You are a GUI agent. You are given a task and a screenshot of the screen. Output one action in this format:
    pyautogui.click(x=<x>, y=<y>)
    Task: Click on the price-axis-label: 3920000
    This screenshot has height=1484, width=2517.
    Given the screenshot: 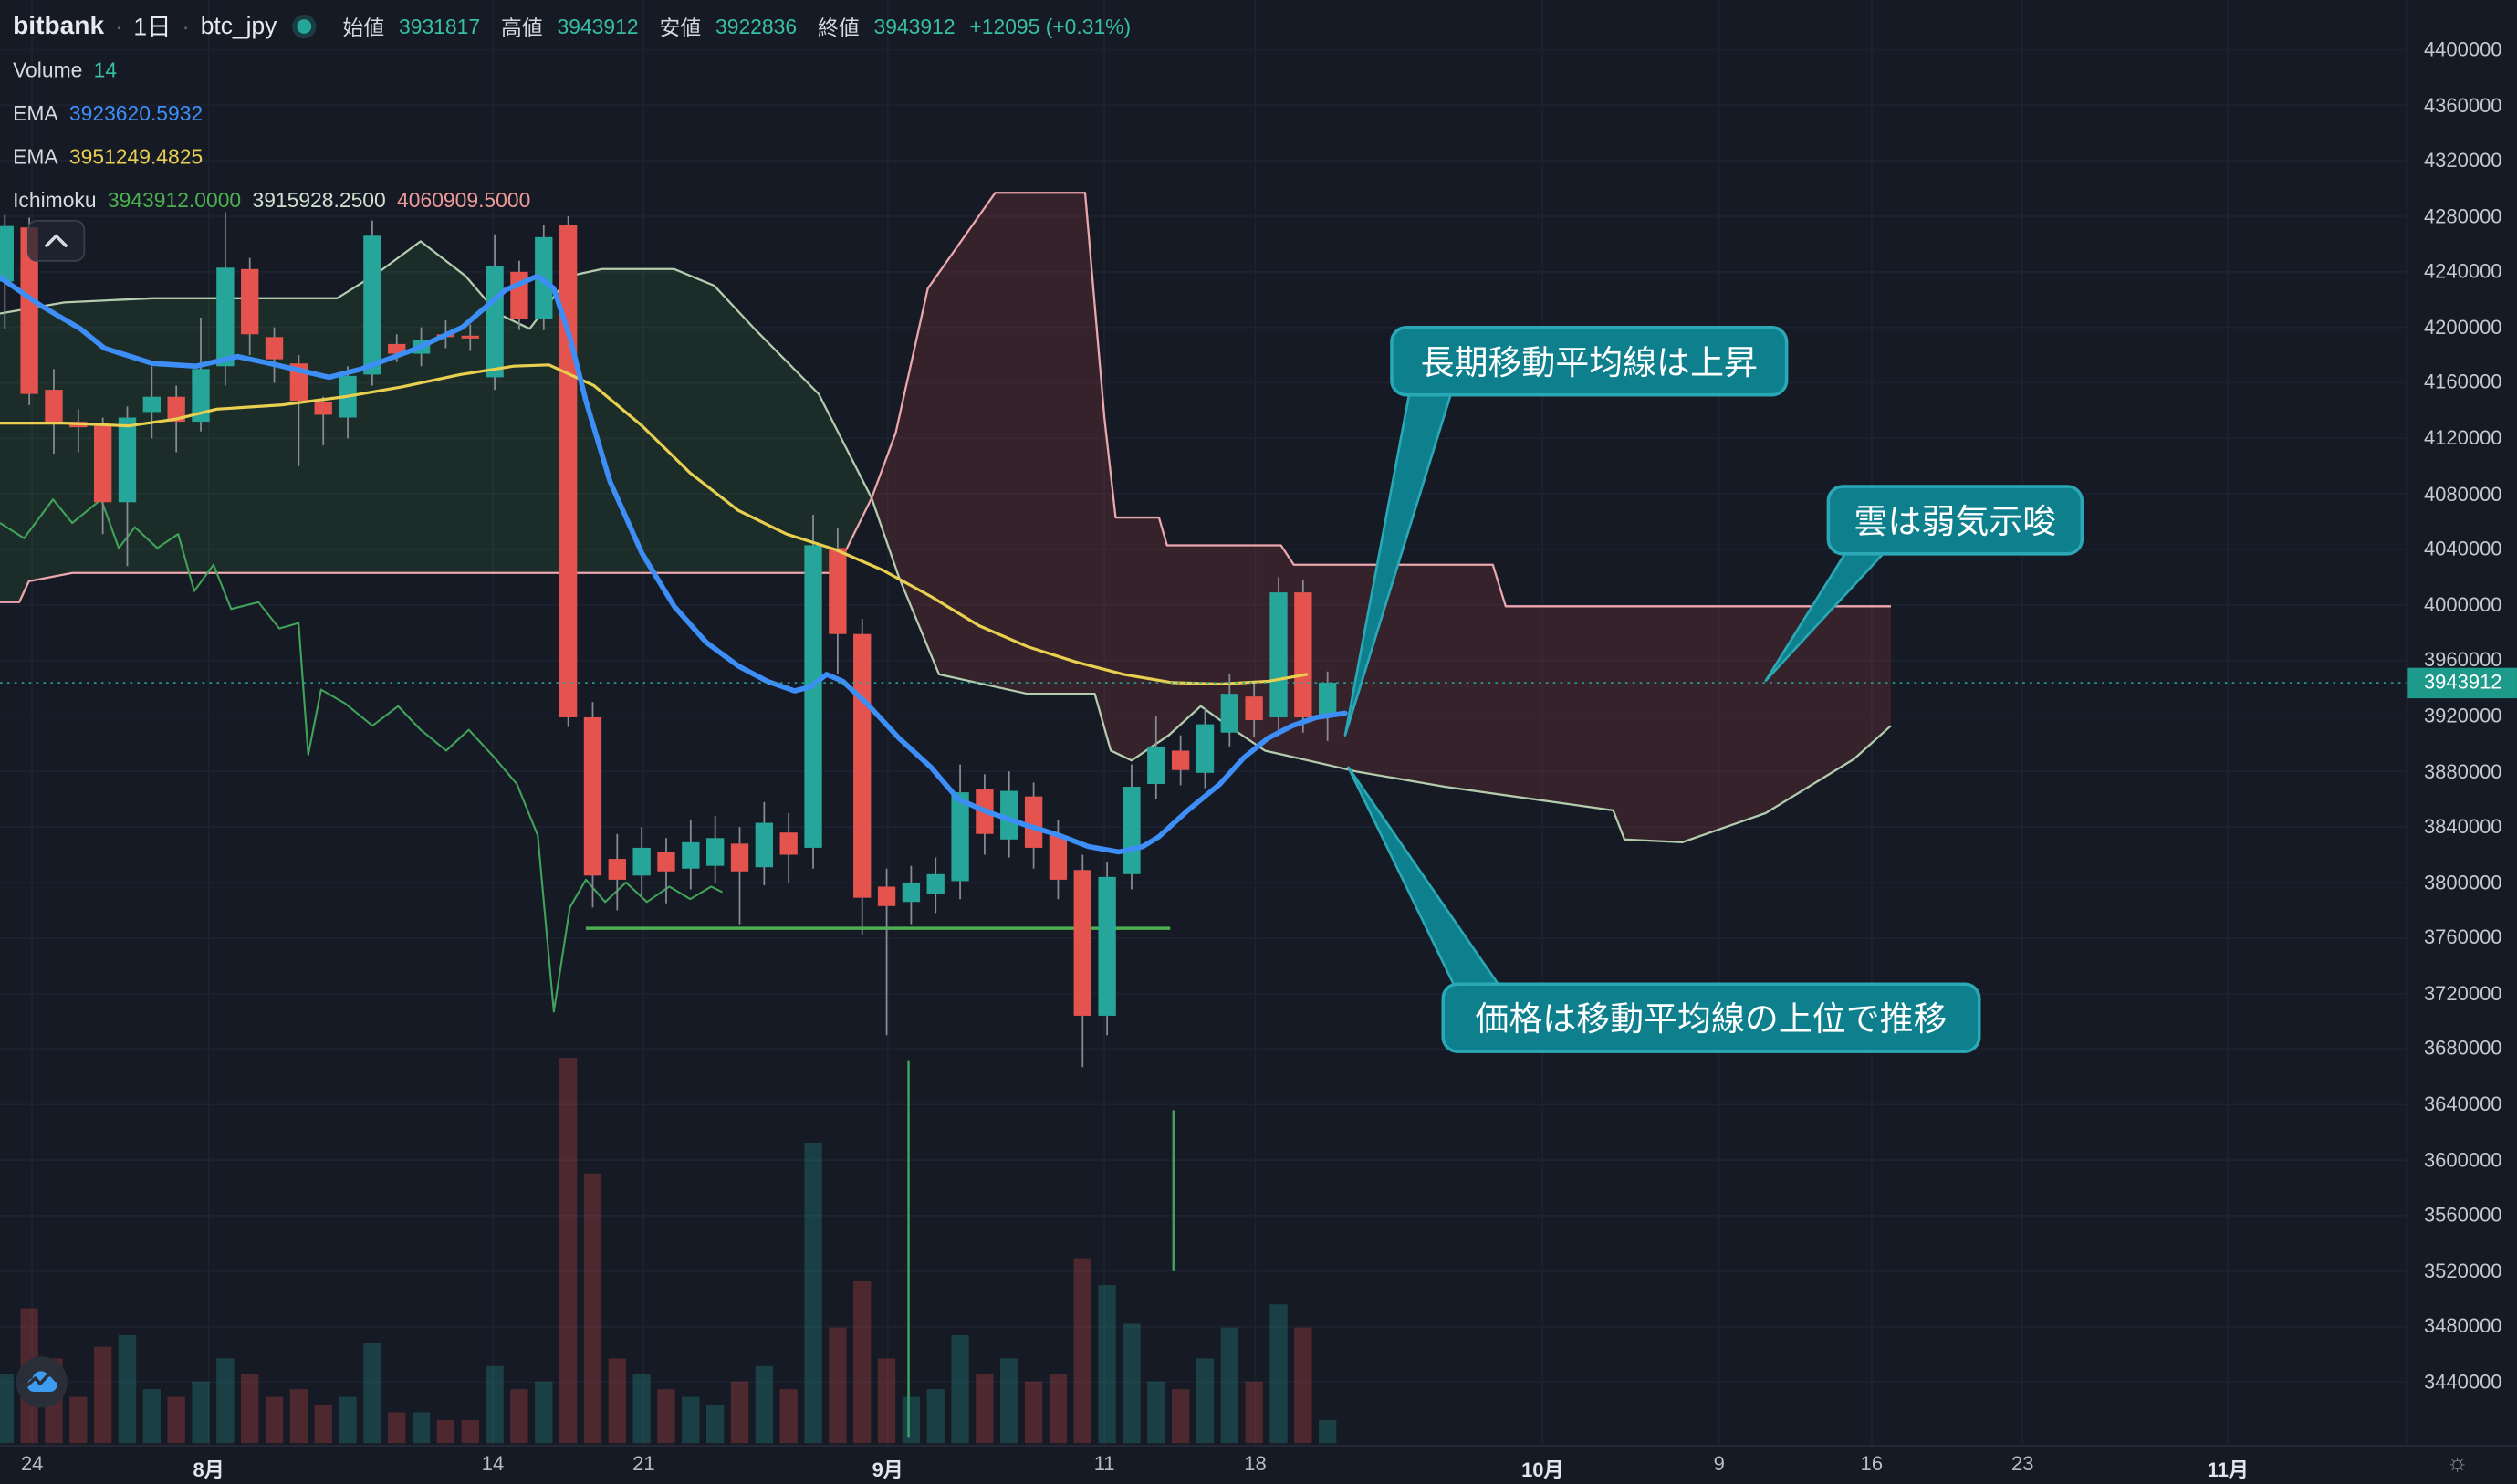 What is the action you would take?
    pyautogui.click(x=2462, y=716)
    